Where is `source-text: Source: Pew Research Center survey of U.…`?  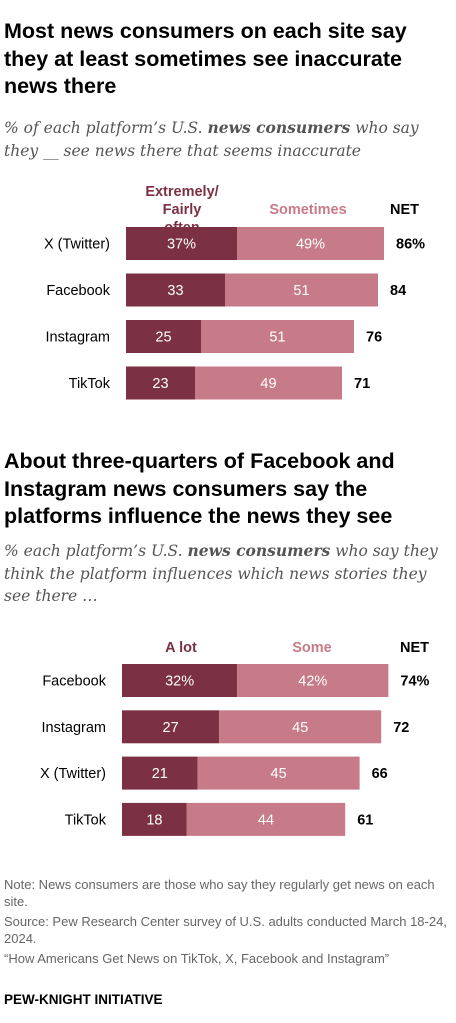 source-text: Source: Pew Research Center survey of U.… is located at coordinates (225, 930).